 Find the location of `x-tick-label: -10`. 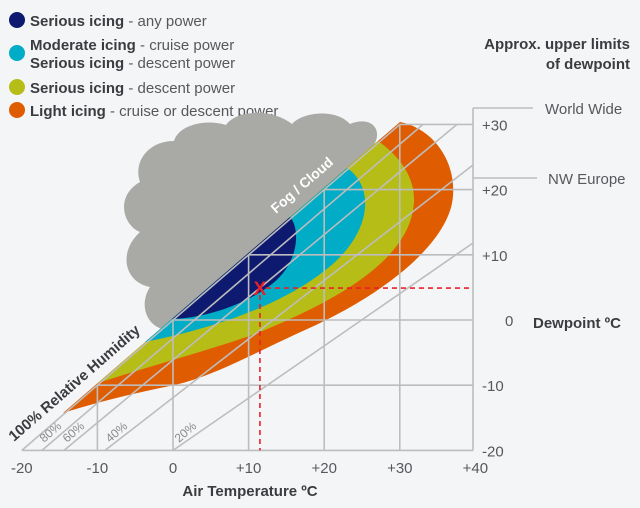

x-tick-label: -10 is located at coordinates (98, 468).